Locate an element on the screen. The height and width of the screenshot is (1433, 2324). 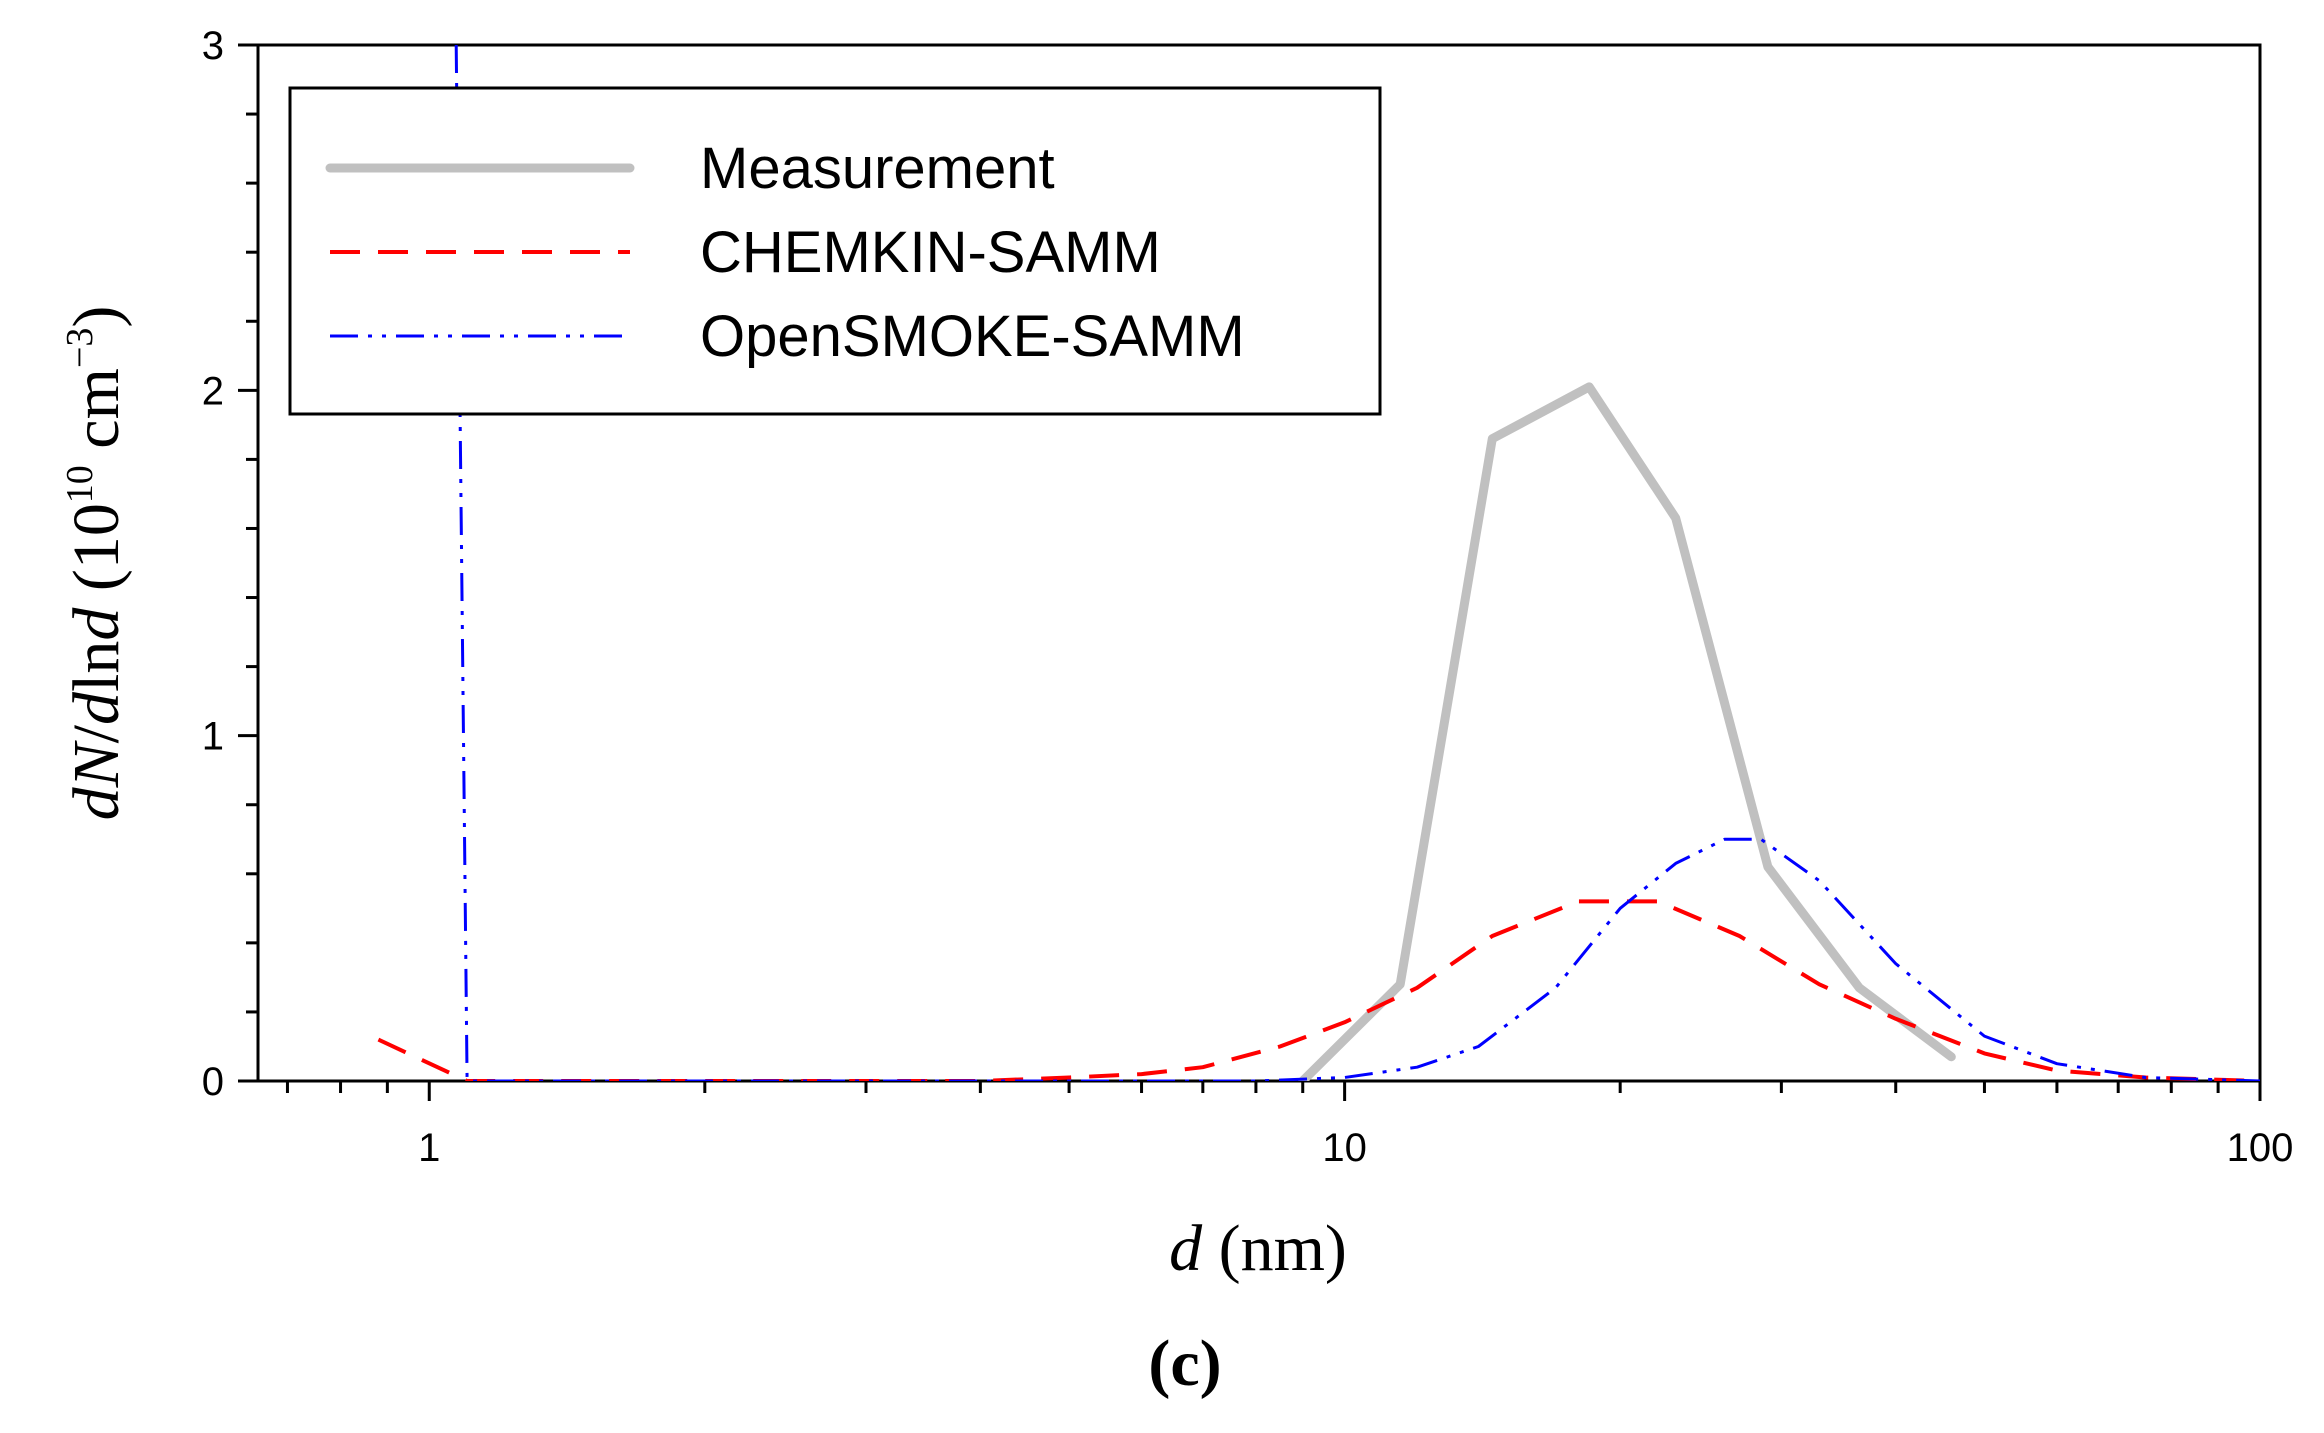
series-line-chemkin-samm is located at coordinates (1318, 990).